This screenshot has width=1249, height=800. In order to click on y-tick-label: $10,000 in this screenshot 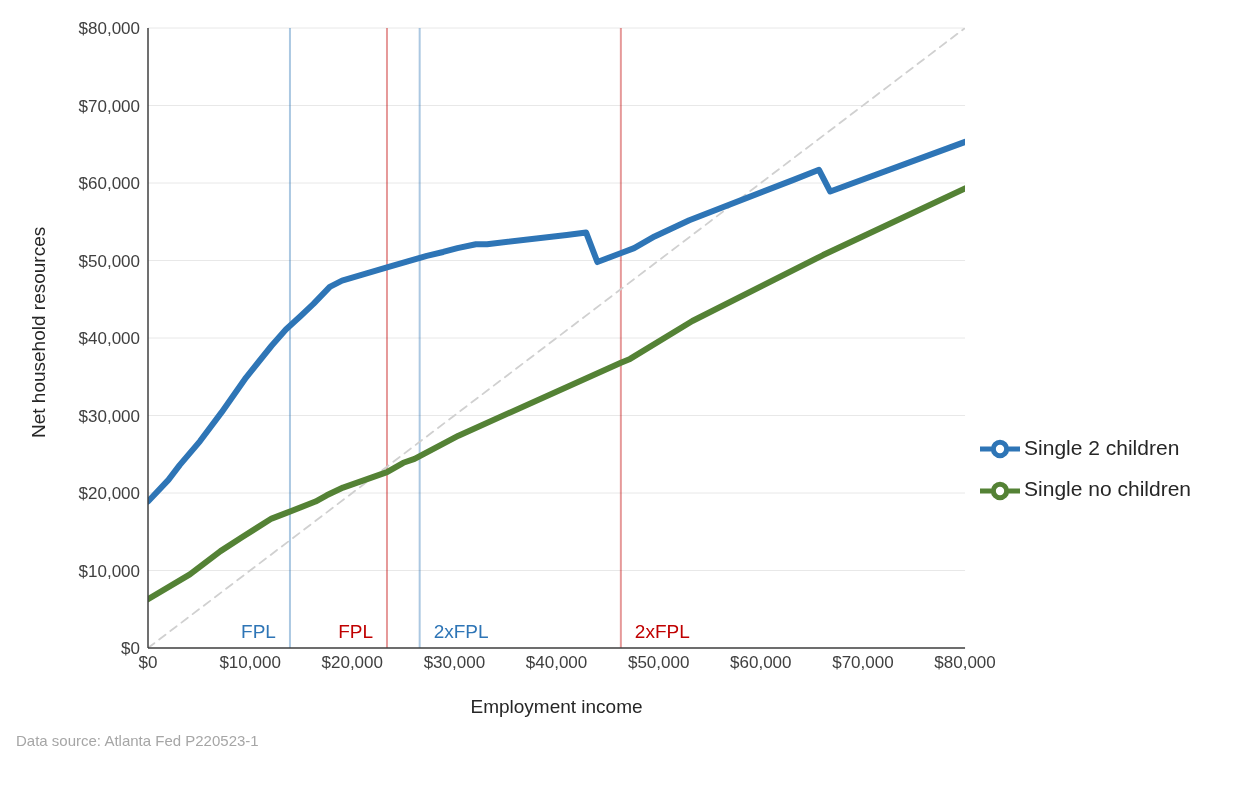, I will do `click(109, 571)`.